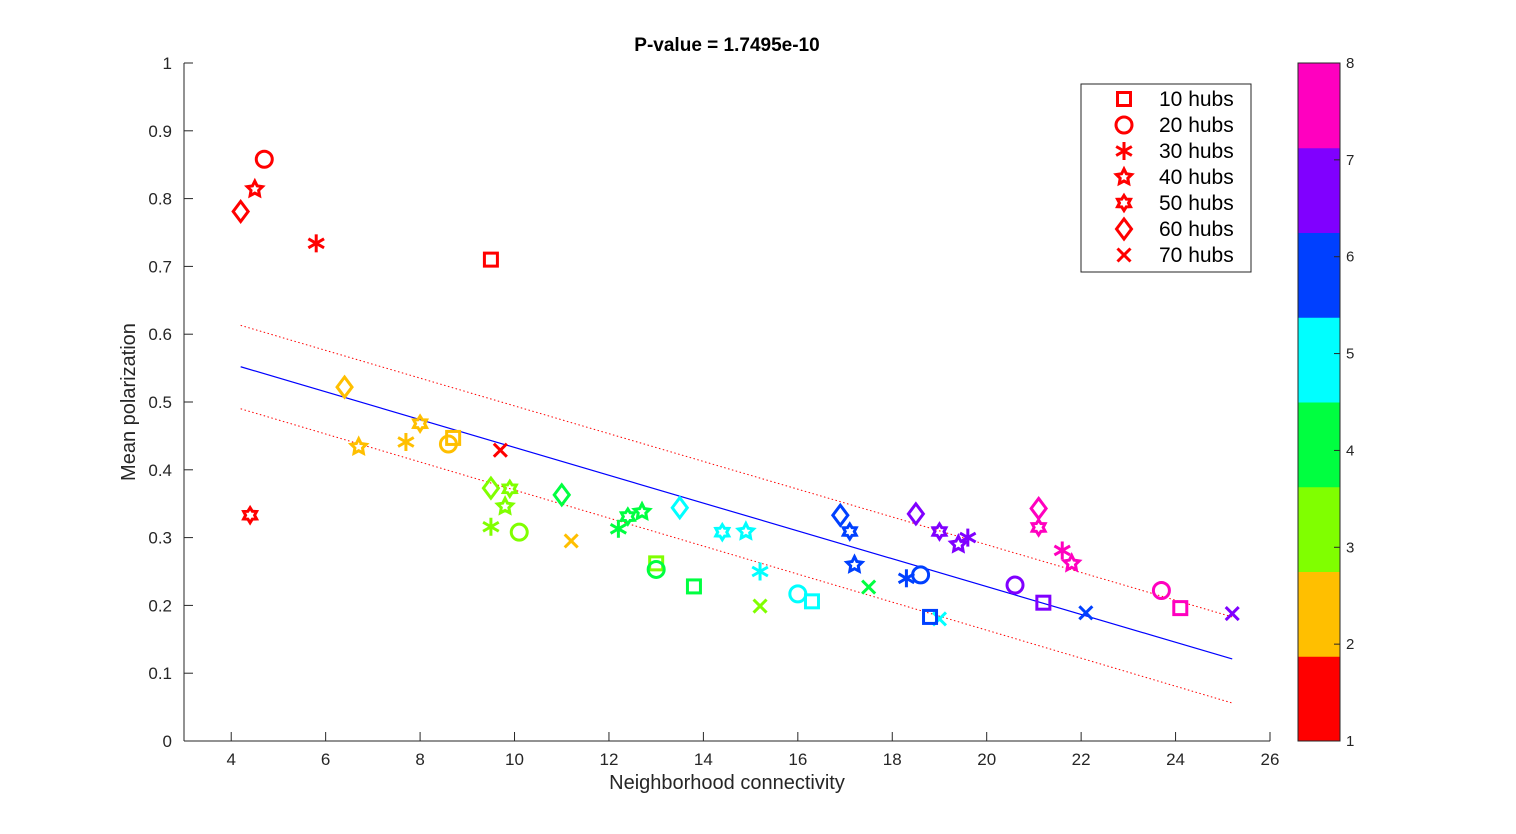  Describe the element at coordinates (129, 402) in the screenshot. I see `y-axis-label: Mean polarization` at that location.